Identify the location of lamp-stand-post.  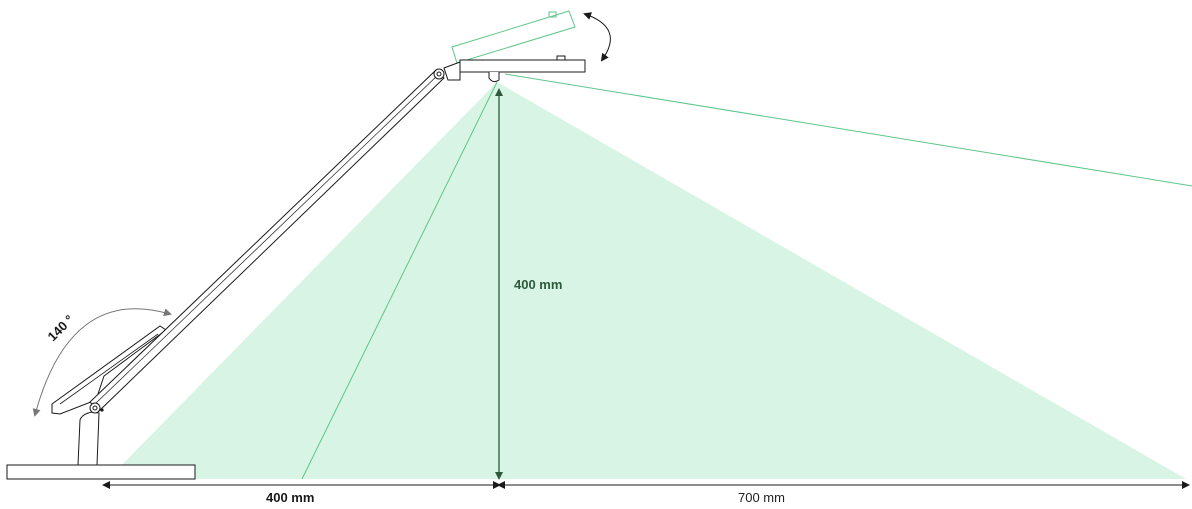
(88, 438).